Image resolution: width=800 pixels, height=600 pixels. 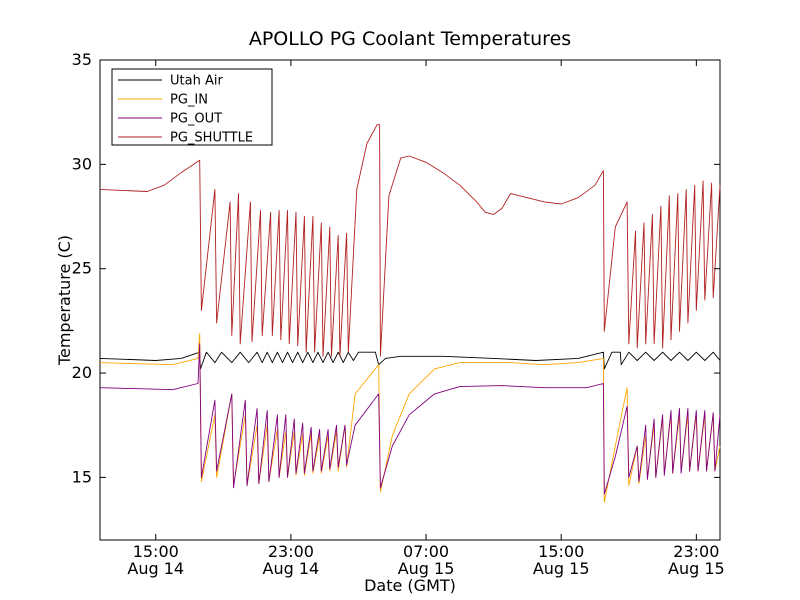 I want to click on y-axis-label: Temperature (C), so click(x=64, y=300).